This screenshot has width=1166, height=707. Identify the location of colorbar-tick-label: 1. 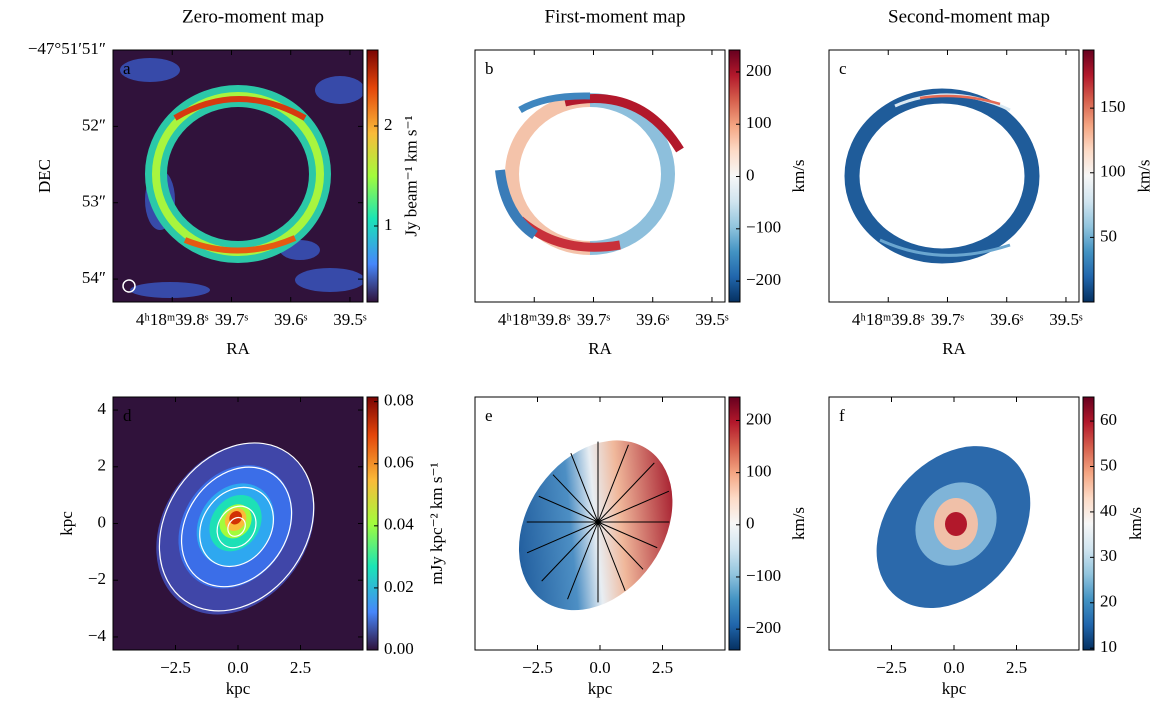
(388, 224).